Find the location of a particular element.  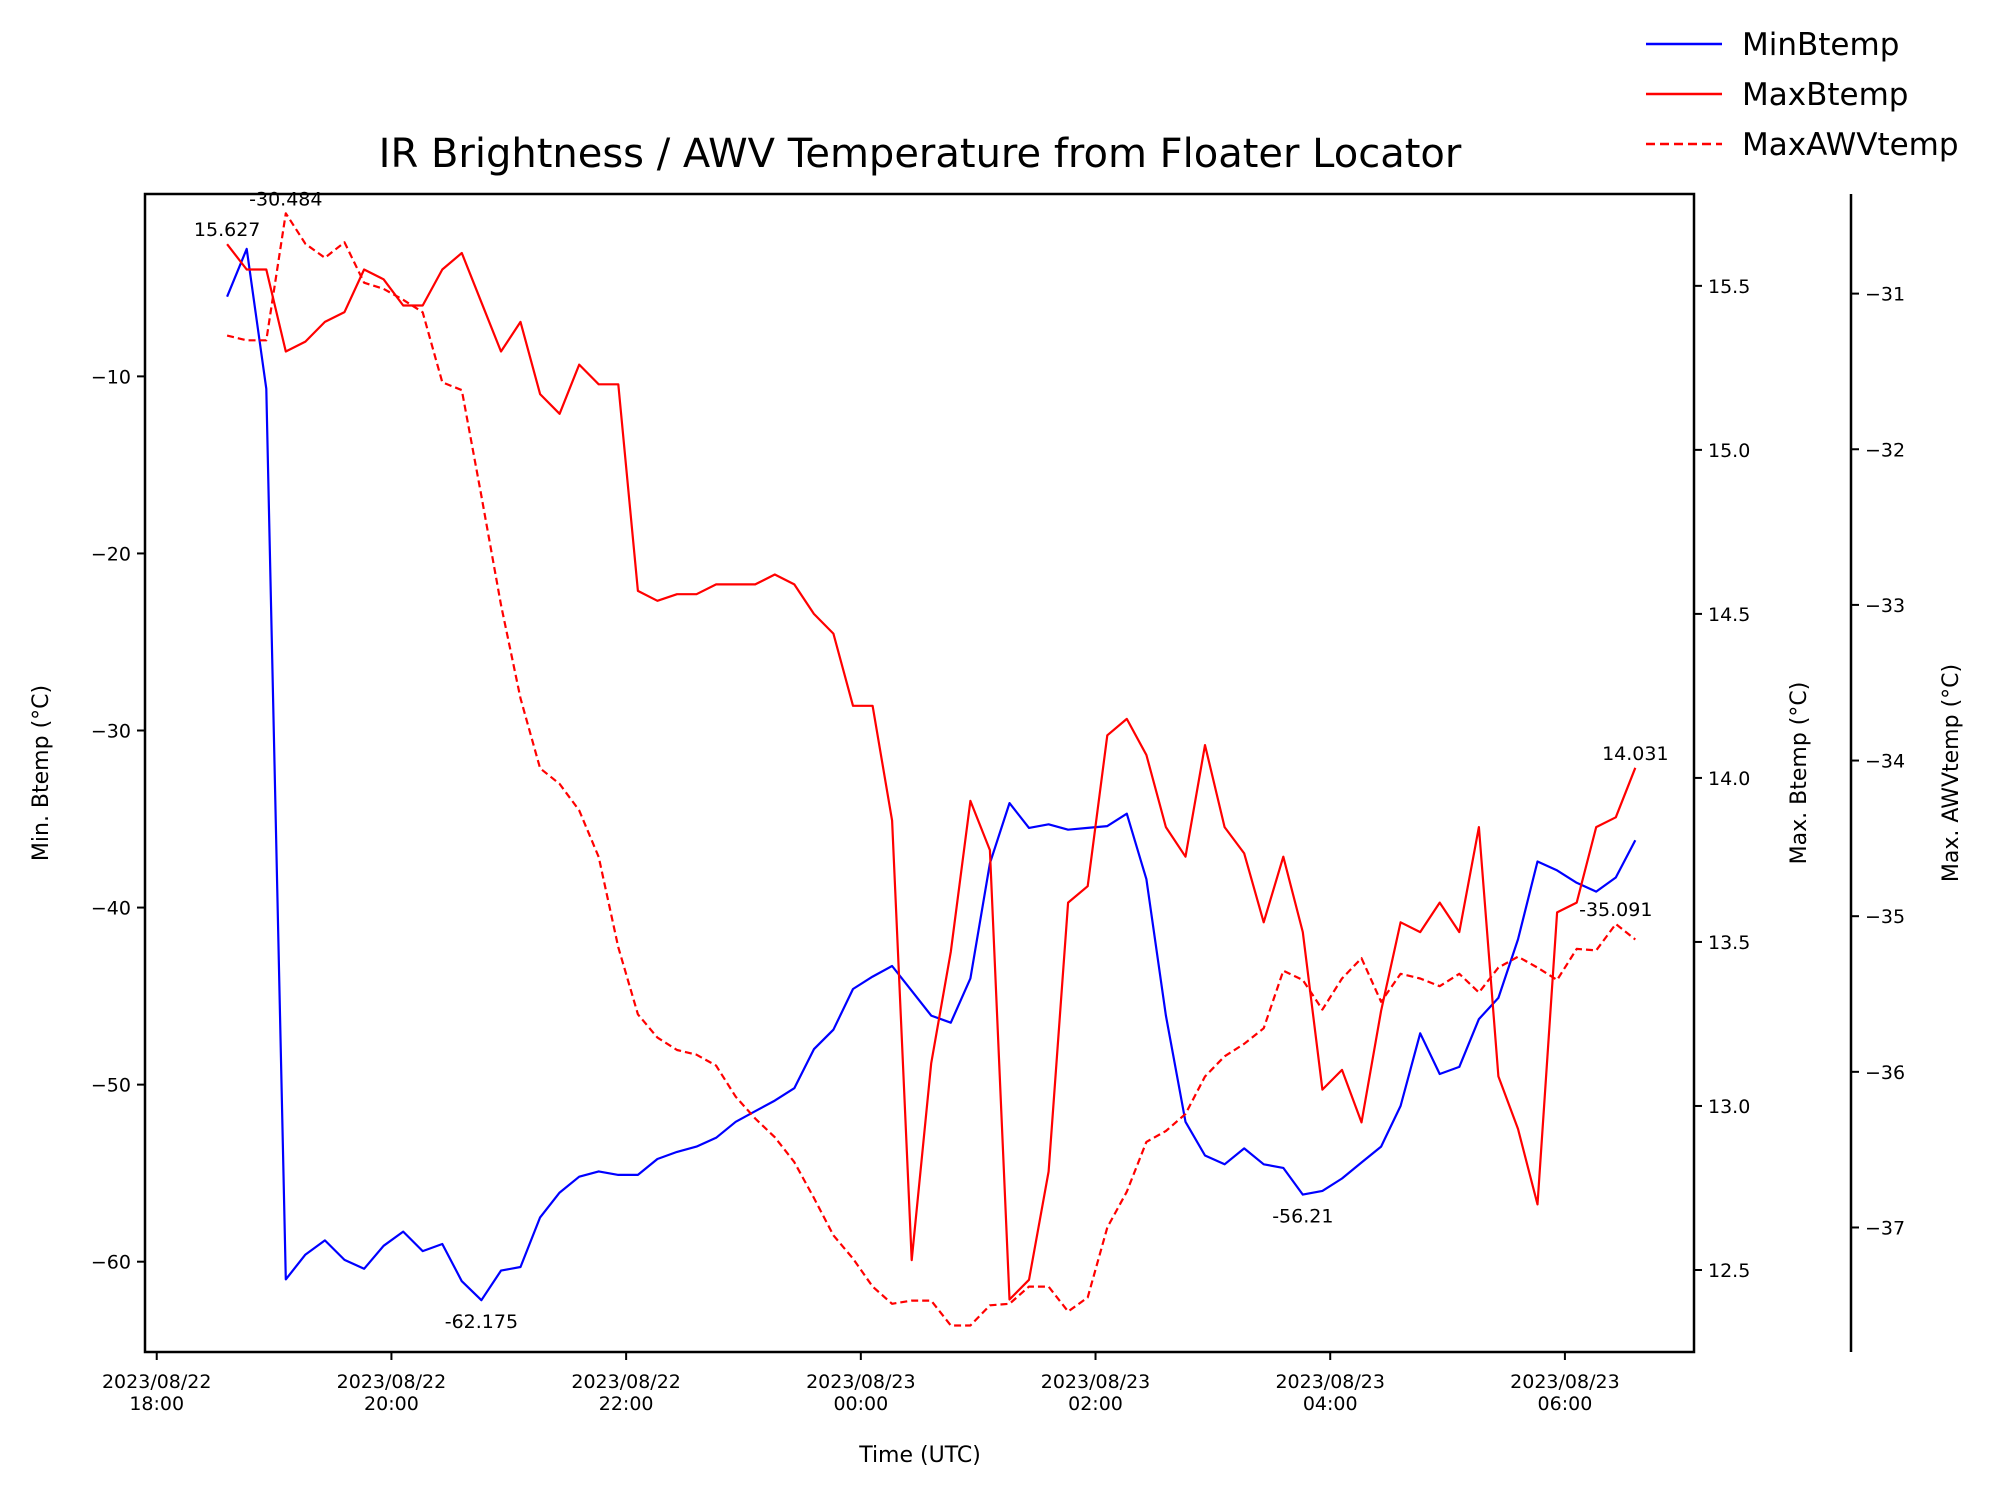

far-right-tick-label: −36 is located at coordinates (1885, 1073).